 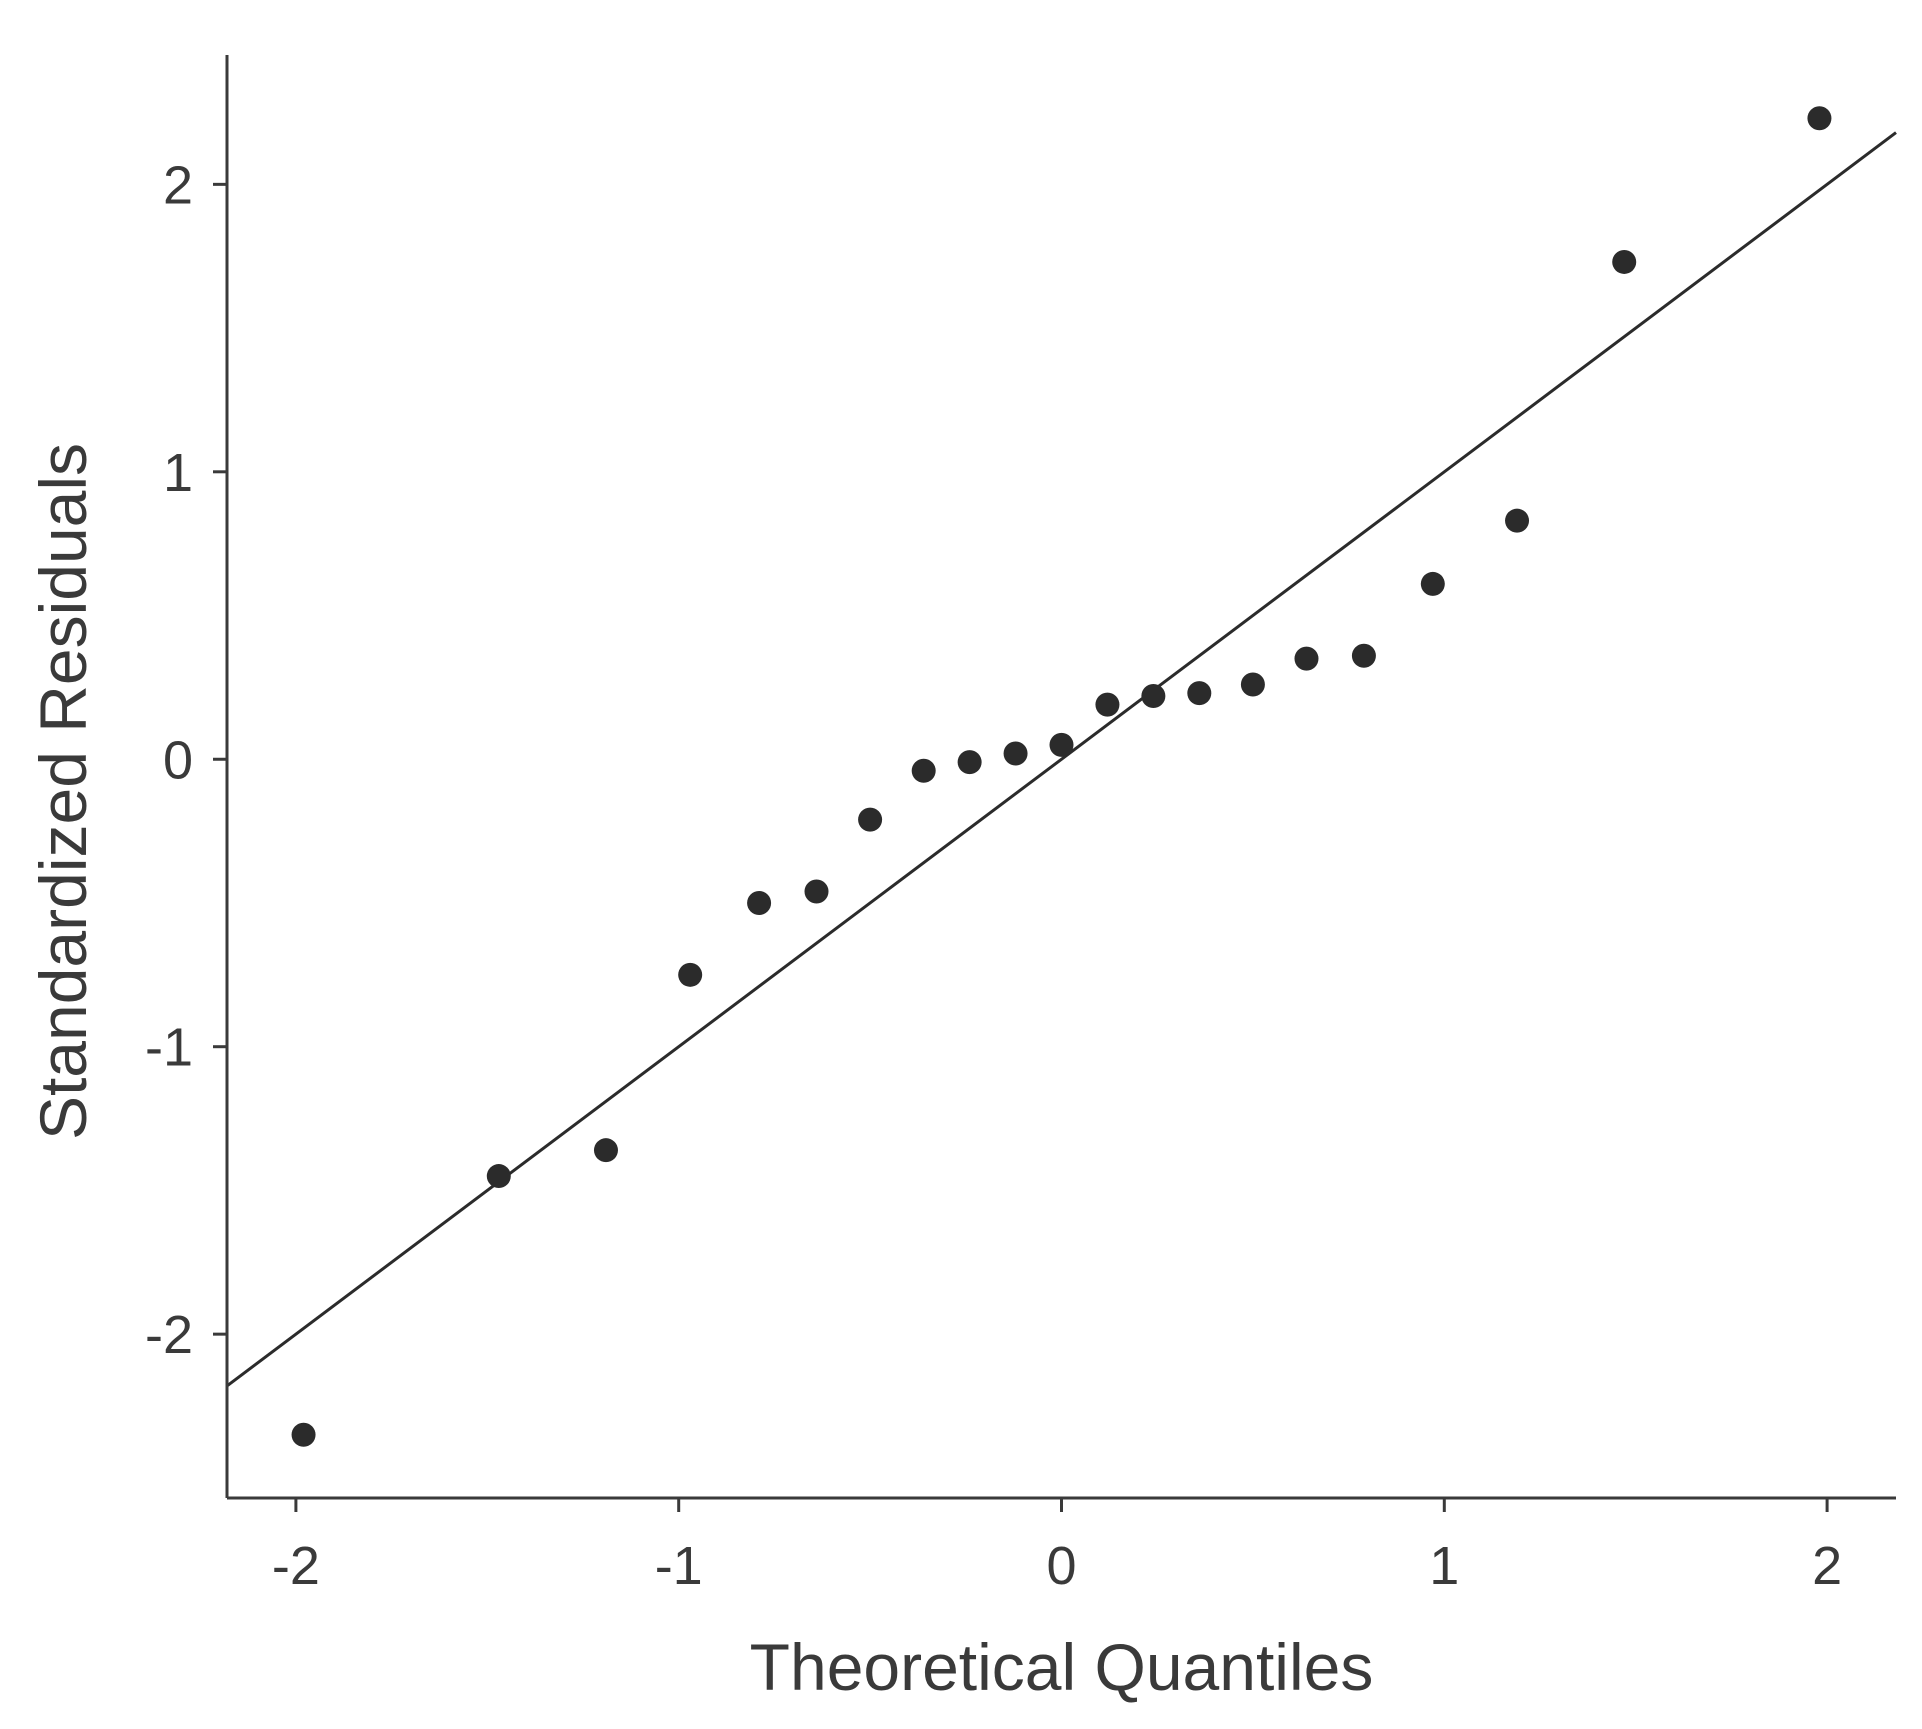 I want to click on y-axis-title: Standardized Residuals, so click(x=63, y=791).